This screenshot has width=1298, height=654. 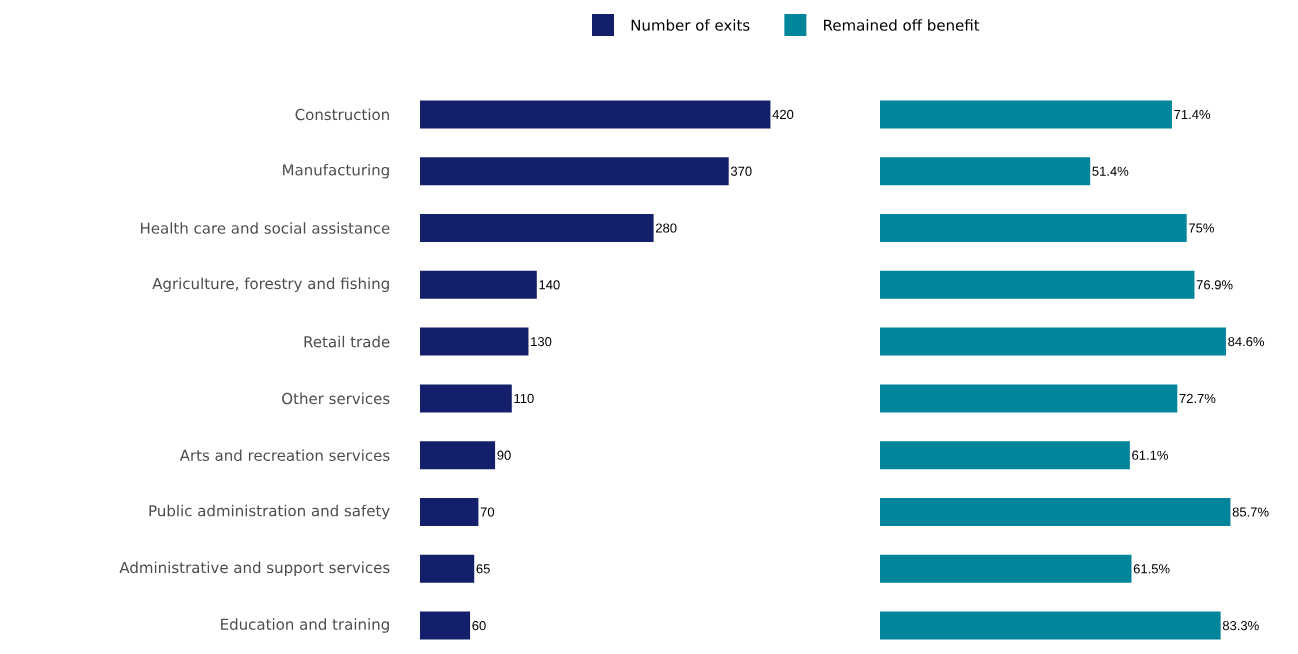 What do you see at coordinates (305, 625) in the screenshot?
I see `y-tick-label: Education and training` at bounding box center [305, 625].